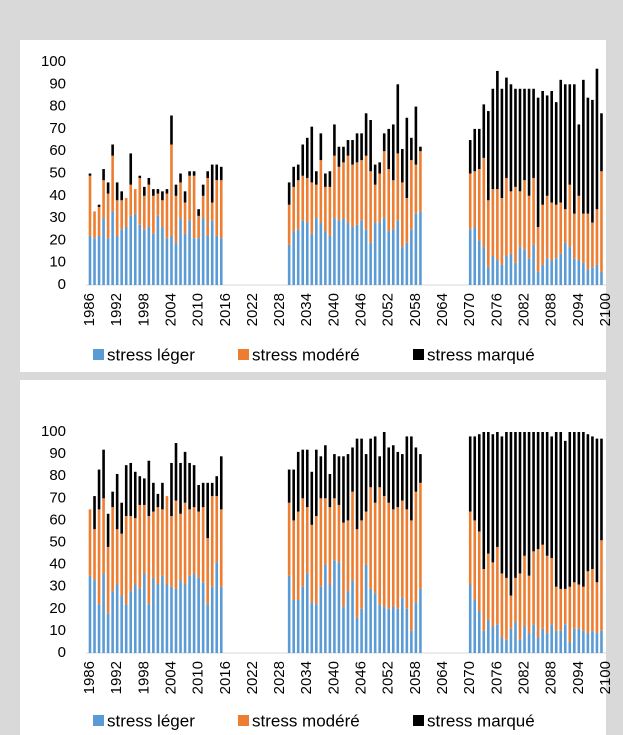  What do you see at coordinates (198, 677) in the screenshot?
I see `x-tick-label: 2010` at bounding box center [198, 677].